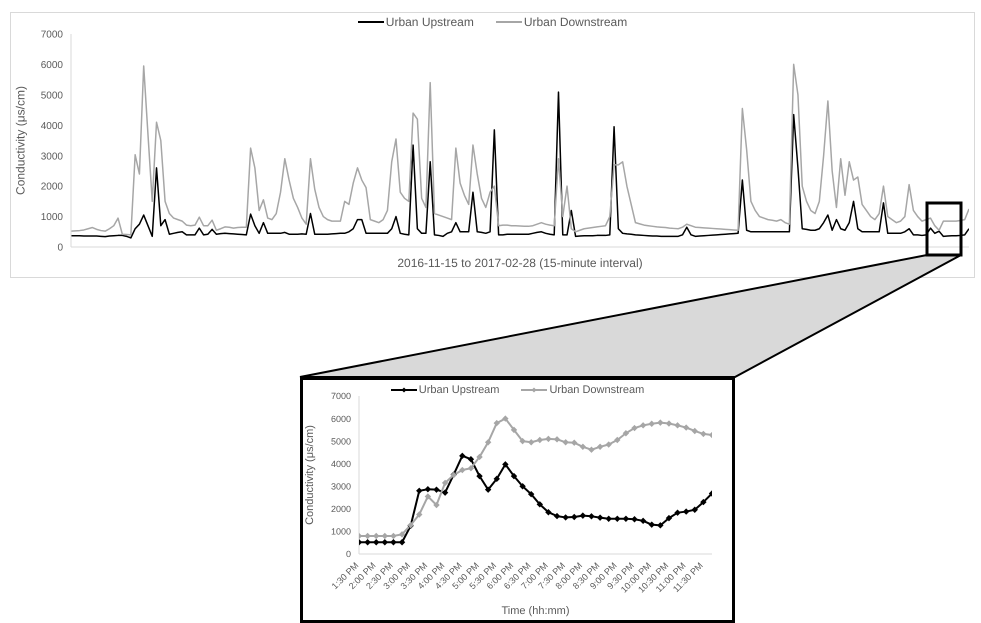 The width and height of the screenshot is (981, 623). I want to click on x-axis-title: 2016-11-15 to 2017-02-28 (15-minute interval), so click(520, 263).